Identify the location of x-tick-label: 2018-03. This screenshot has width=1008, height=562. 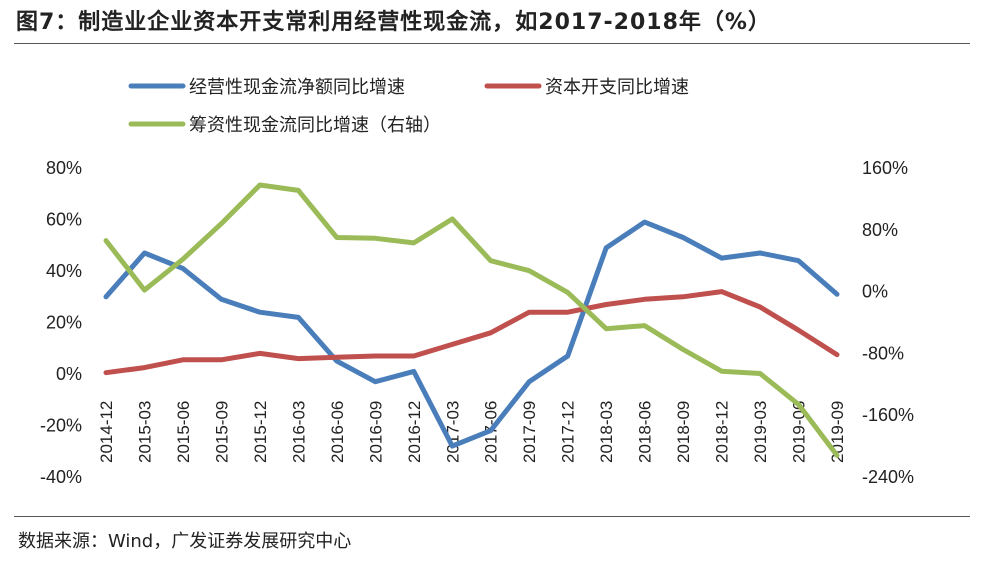
(606, 432).